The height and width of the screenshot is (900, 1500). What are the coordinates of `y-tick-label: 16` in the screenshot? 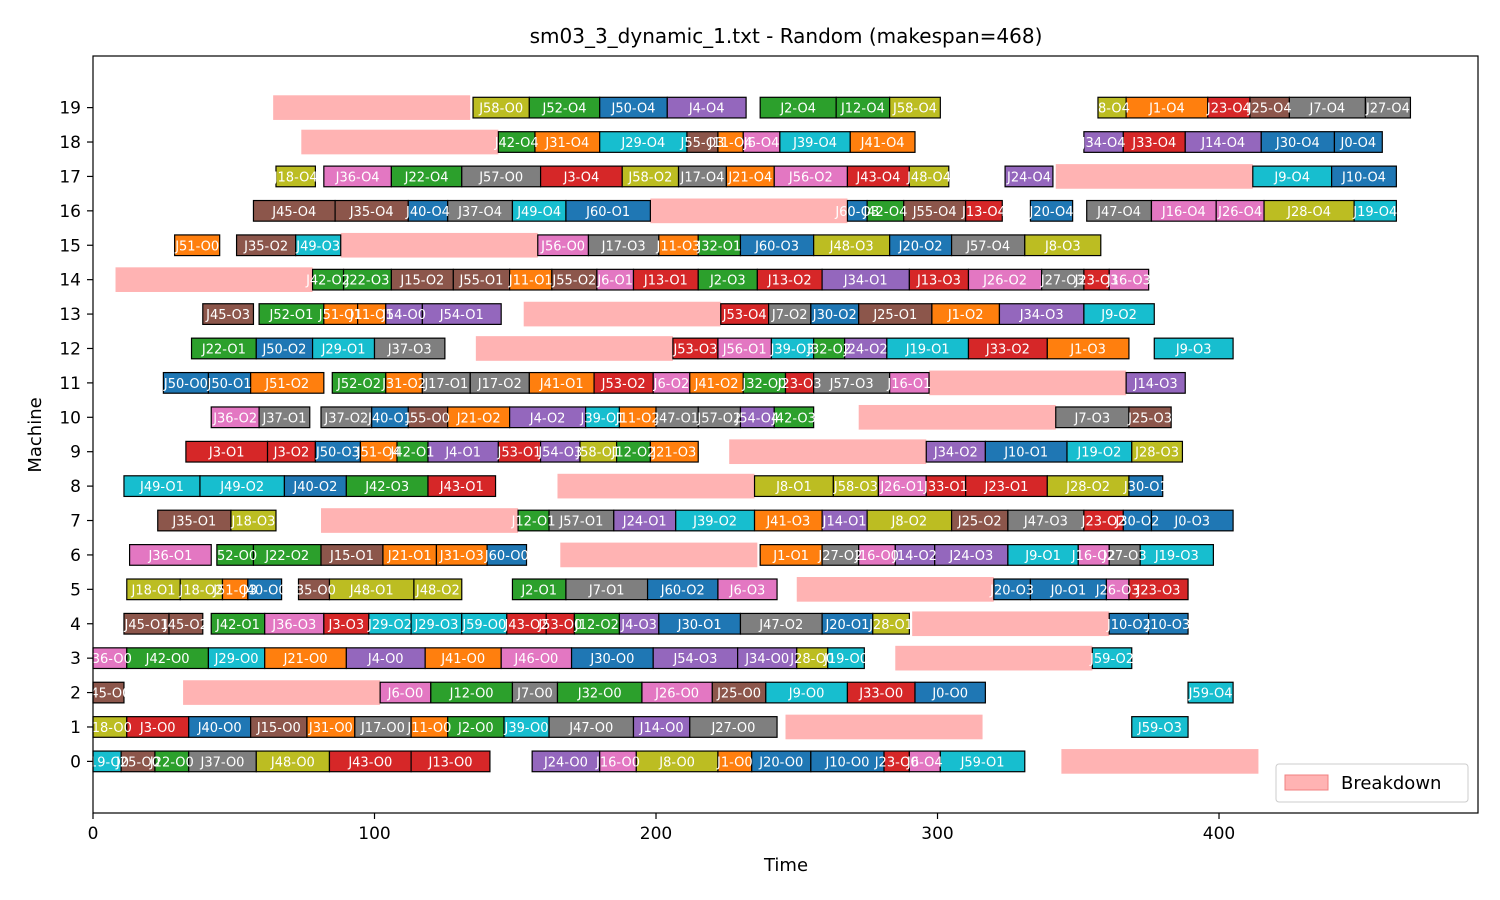 It's located at (70, 212).